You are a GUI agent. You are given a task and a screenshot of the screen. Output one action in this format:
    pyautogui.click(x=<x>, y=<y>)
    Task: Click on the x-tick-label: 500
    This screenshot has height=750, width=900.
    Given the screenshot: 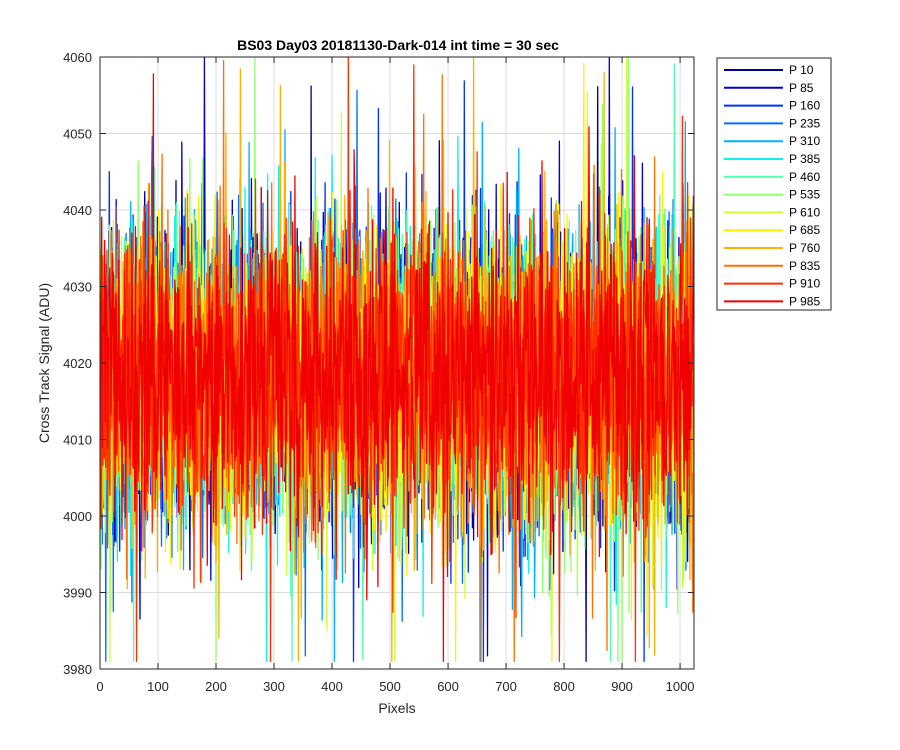 What is the action you would take?
    pyautogui.click(x=390, y=686)
    